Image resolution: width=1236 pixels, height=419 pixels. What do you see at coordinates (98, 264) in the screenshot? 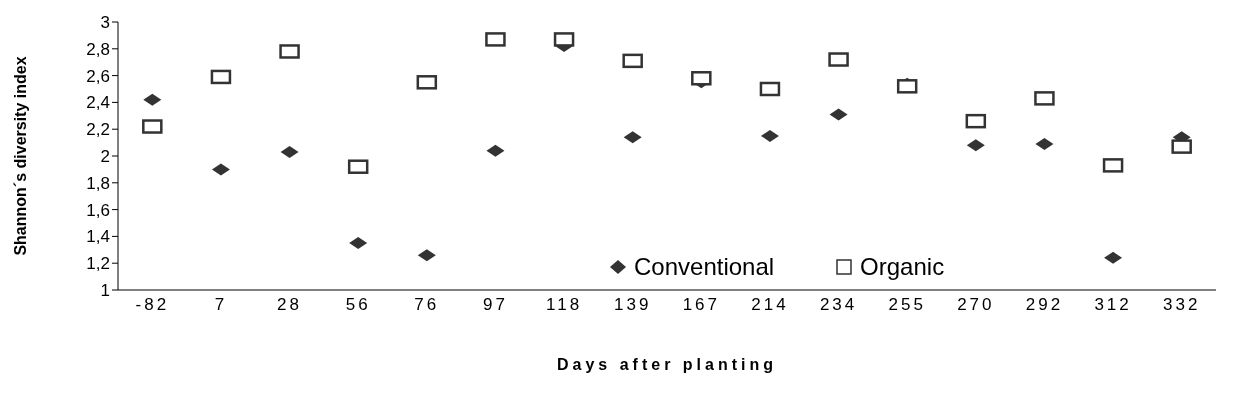
I see `y-tick-label: 1,2` at bounding box center [98, 264].